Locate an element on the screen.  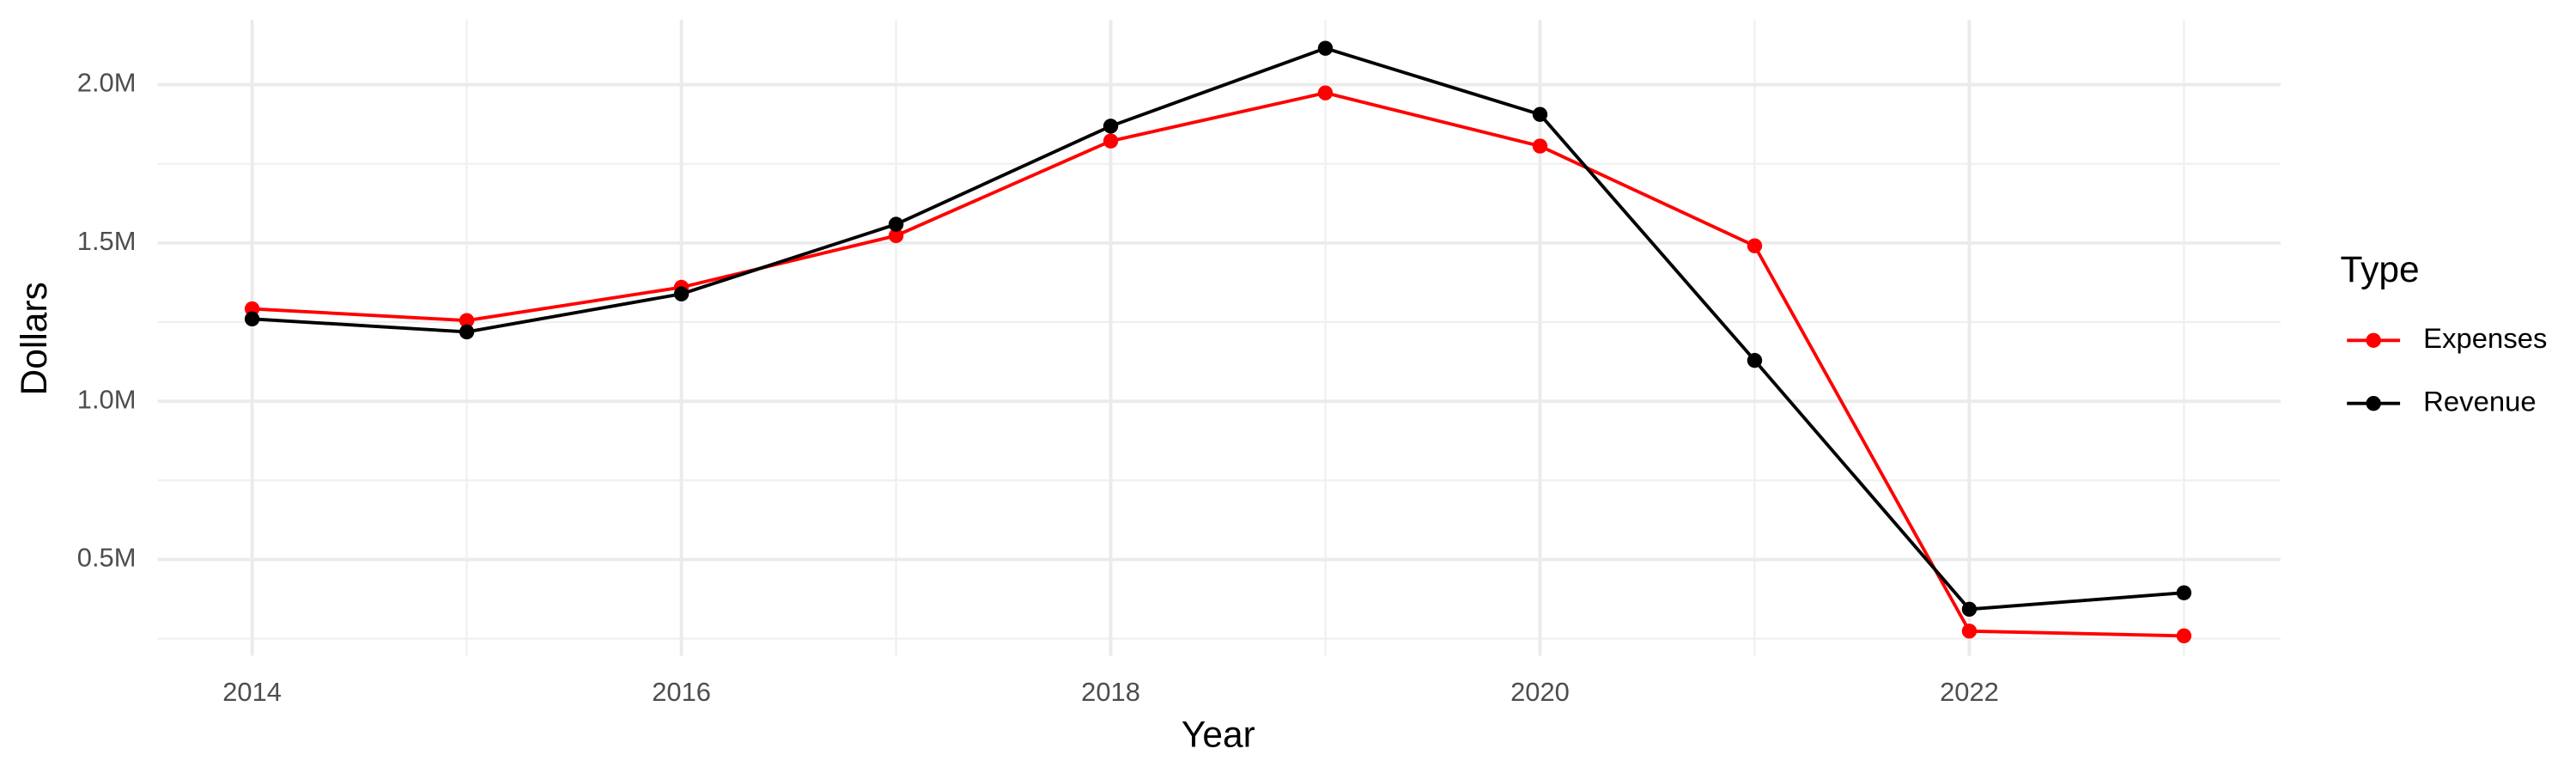
legend-label: Revenue is located at coordinates (2480, 401).